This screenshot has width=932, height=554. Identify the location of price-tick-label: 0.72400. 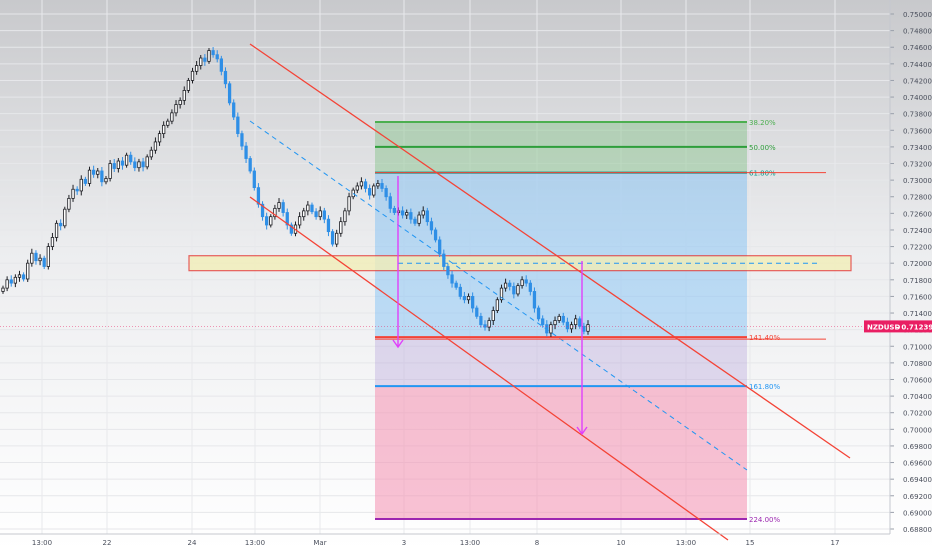
(917, 231).